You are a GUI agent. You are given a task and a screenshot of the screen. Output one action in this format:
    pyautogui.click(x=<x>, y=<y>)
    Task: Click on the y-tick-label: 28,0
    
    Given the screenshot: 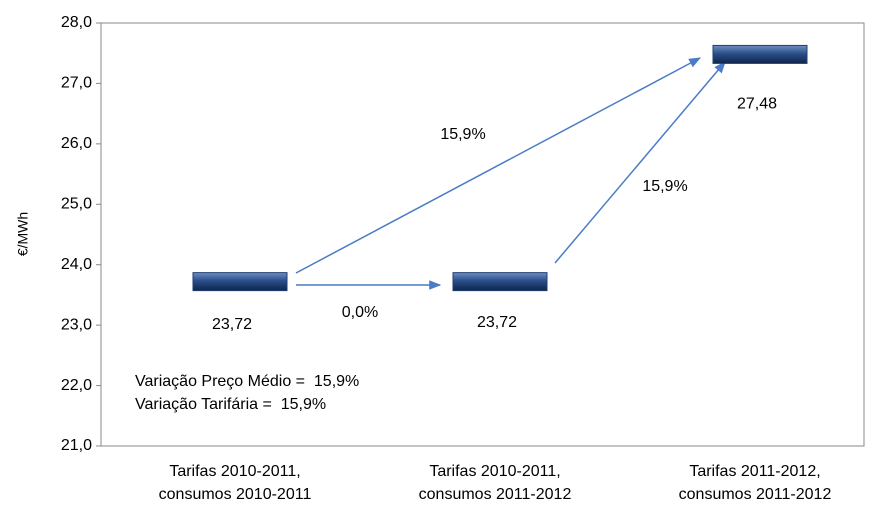 What is the action you would take?
    pyautogui.click(x=76, y=22)
    